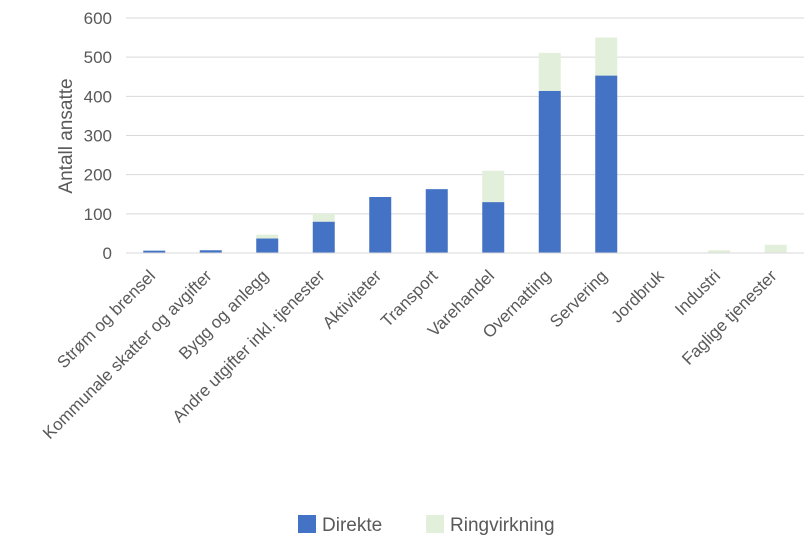 Image resolution: width=804 pixels, height=541 pixels. I want to click on x-tick-label-strom-og-brensel: Strøm og brensel, so click(106, 319).